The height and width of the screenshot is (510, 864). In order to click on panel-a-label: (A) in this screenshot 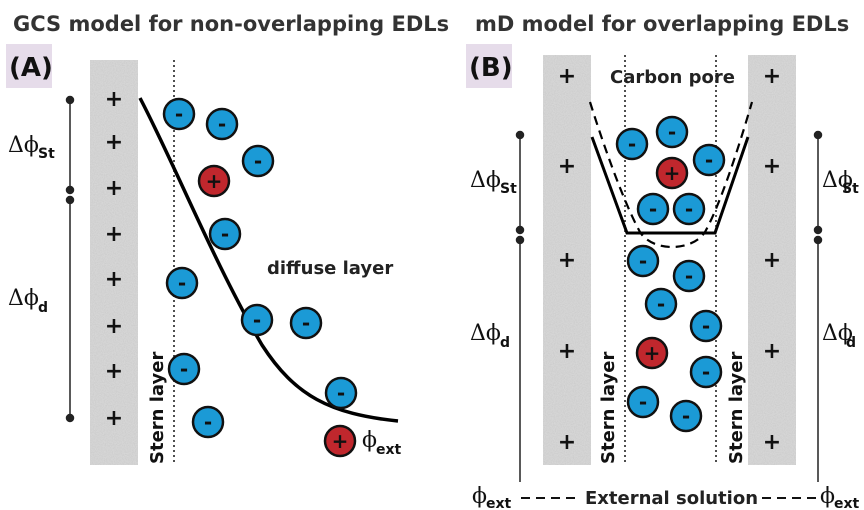, I will do `click(31, 68)`.